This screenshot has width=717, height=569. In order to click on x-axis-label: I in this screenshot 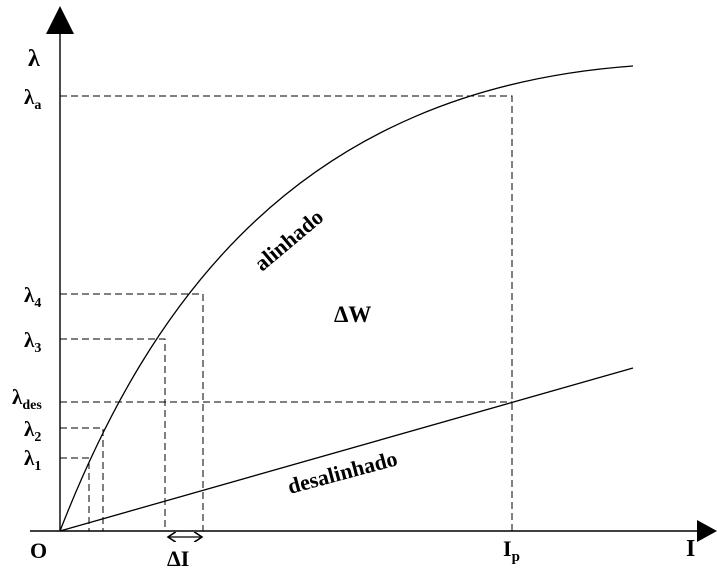, I will do `click(690, 549)`.